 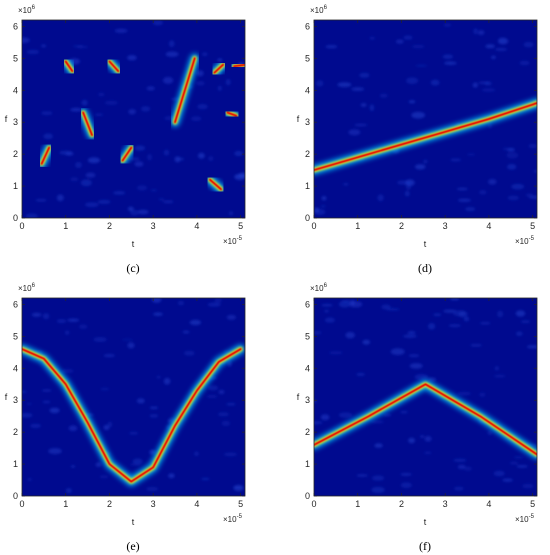 I want to click on x-tick-label: 2, so click(x=109, y=504).